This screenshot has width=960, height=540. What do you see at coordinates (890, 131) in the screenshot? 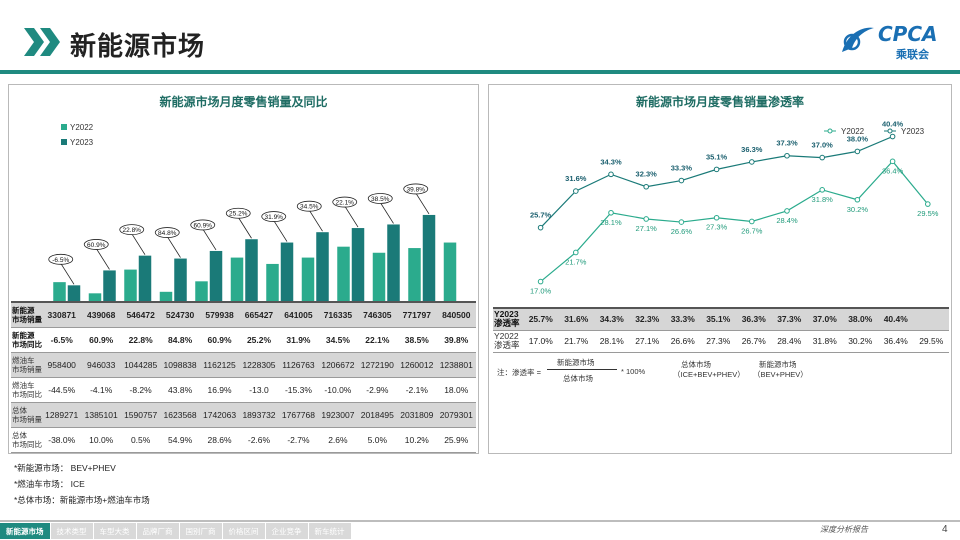
I see `legend-2023-marker` at bounding box center [890, 131].